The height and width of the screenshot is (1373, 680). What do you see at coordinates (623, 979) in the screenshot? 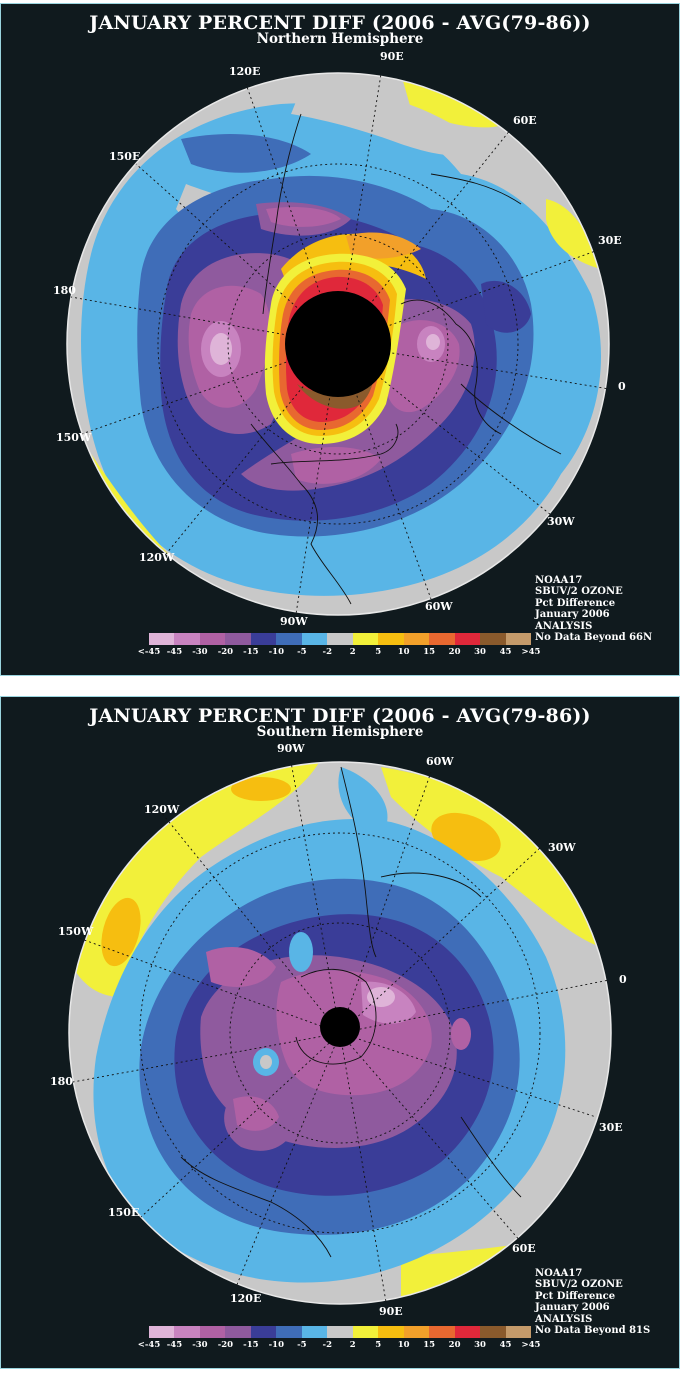
I see `lon-label-0: 0` at bounding box center [623, 979].